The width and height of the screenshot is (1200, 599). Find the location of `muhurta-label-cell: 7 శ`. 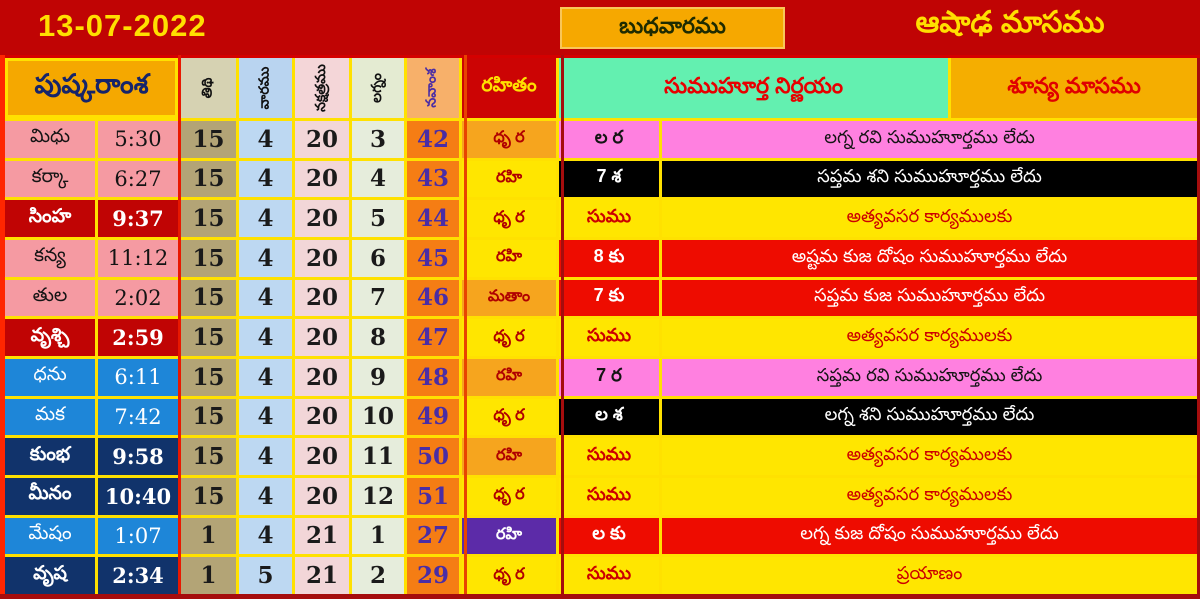

muhurta-label-cell: 7 శ is located at coordinates (609, 179).